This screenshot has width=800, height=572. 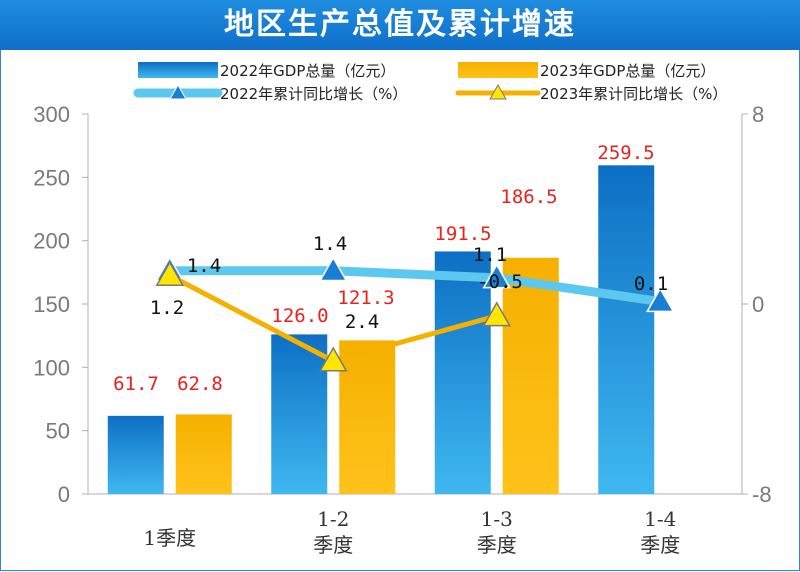 I want to click on y-left-tick-label: 300, so click(x=51, y=114).